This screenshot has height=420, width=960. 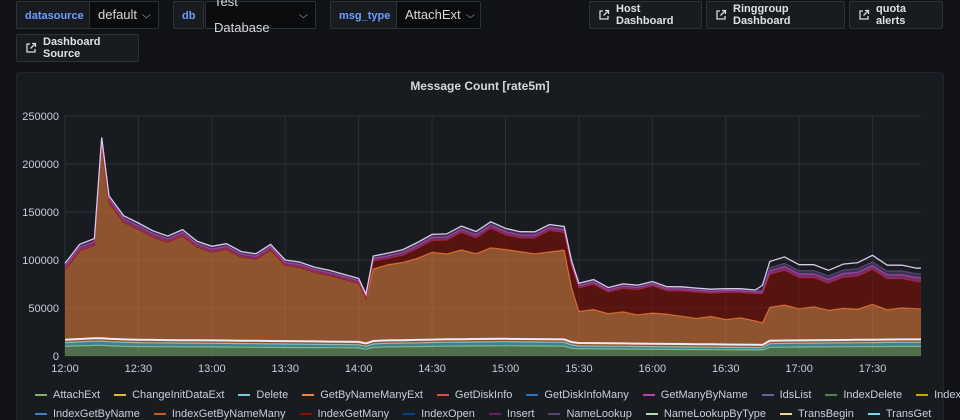 What do you see at coordinates (228, 413) in the screenshot?
I see `legend-label: IndexGetByNameMany` at bounding box center [228, 413].